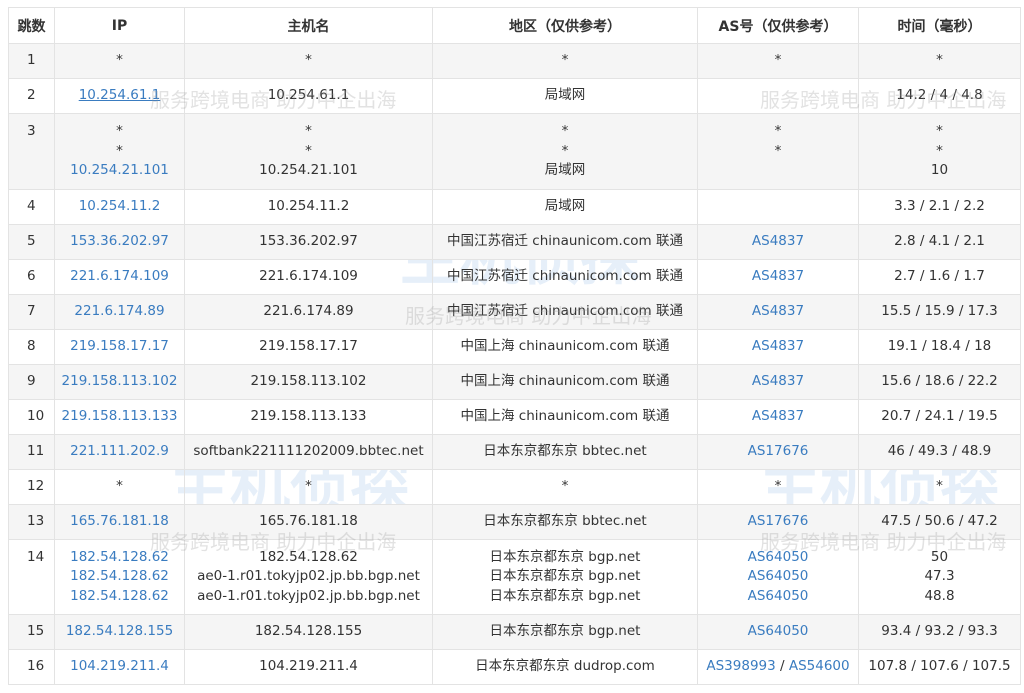  I want to click on region-cell: 中国上海 chinaunicom.com 联通, so click(565, 416).